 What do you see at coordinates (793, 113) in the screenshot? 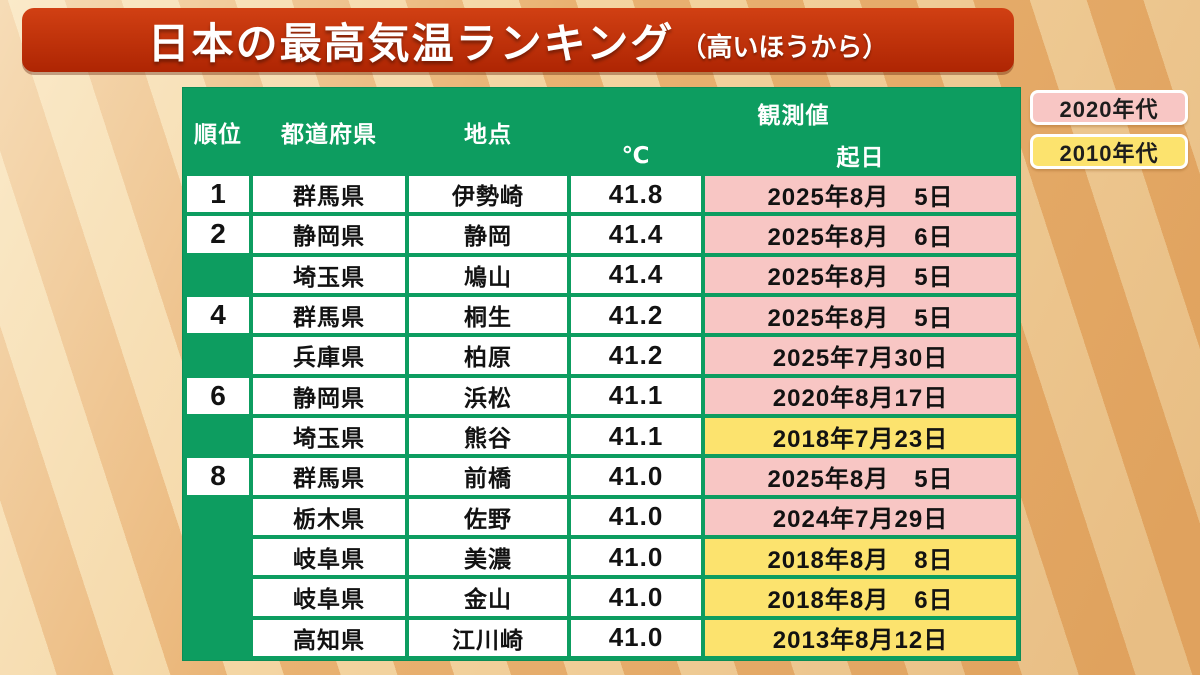
I see `header-observed: 観測値` at bounding box center [793, 113].